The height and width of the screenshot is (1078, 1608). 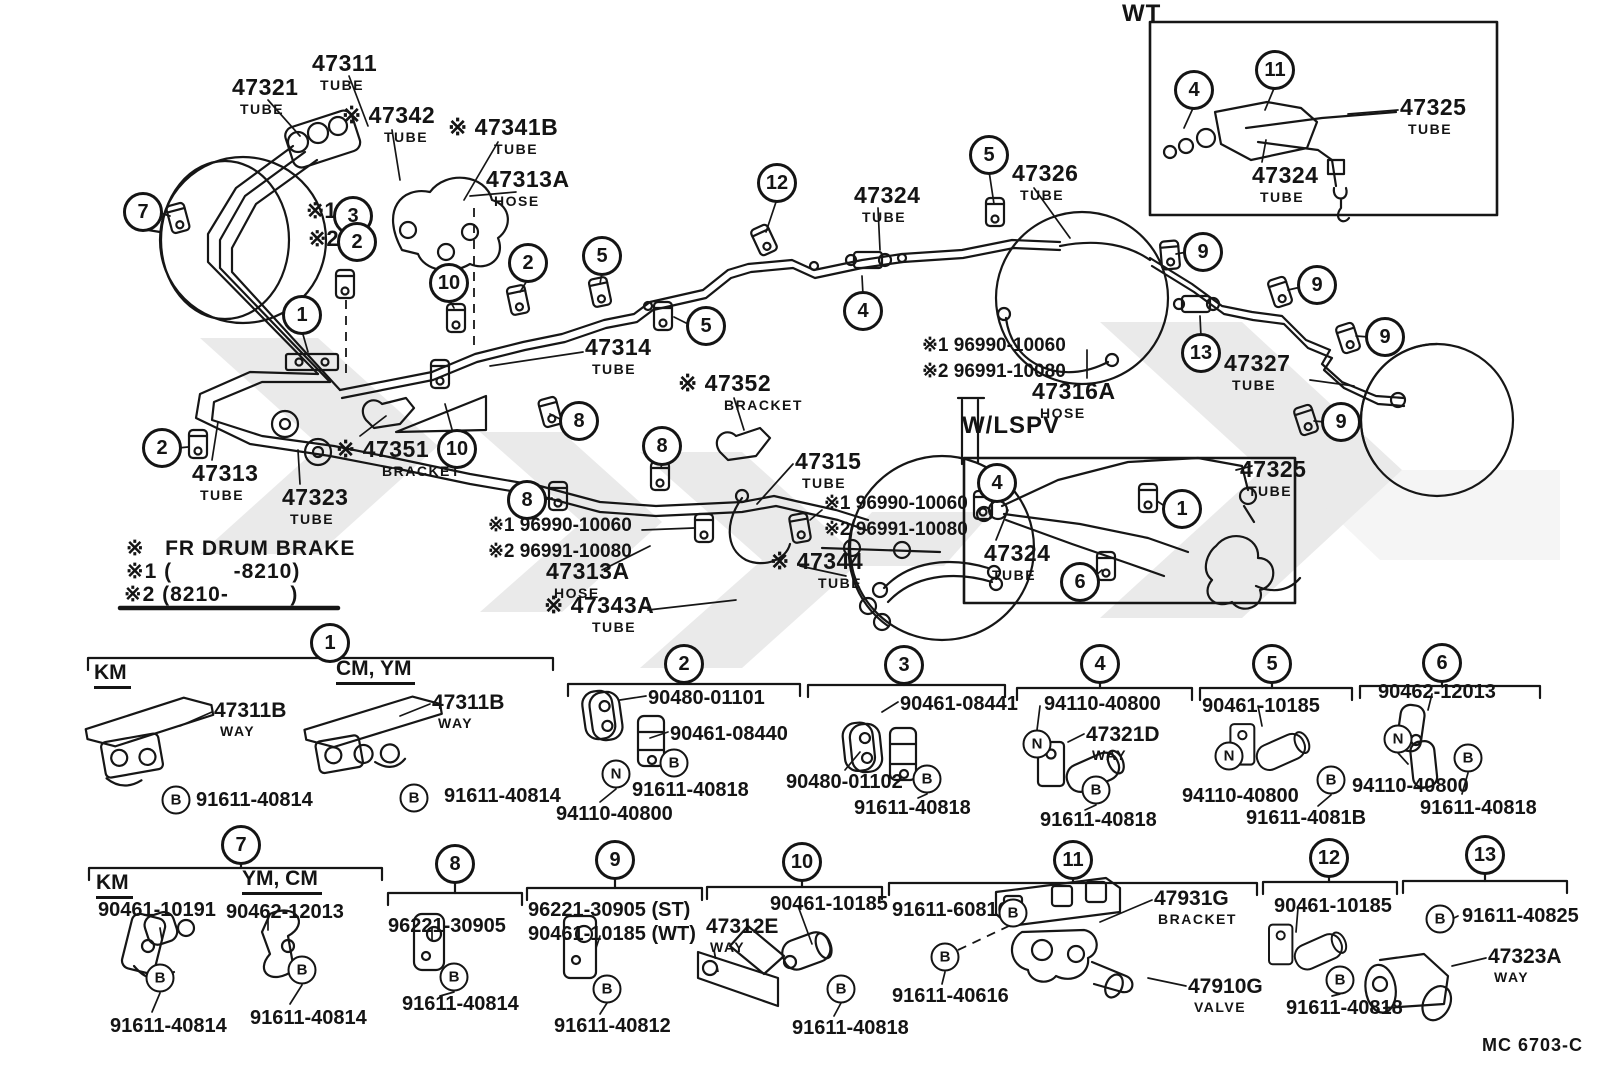 What do you see at coordinates (282, 881) in the screenshot?
I see `part-label: YM, CM` at bounding box center [282, 881].